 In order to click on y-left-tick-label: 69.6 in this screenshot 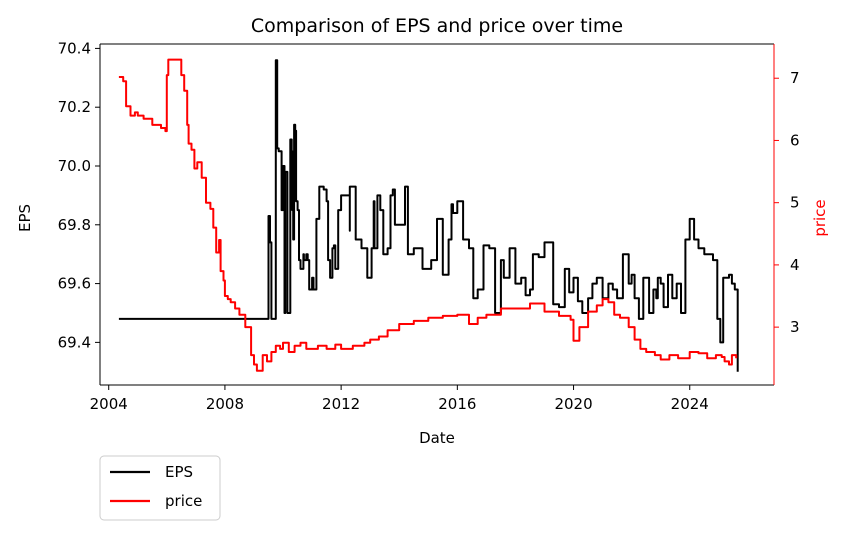, I will do `click(74, 284)`.